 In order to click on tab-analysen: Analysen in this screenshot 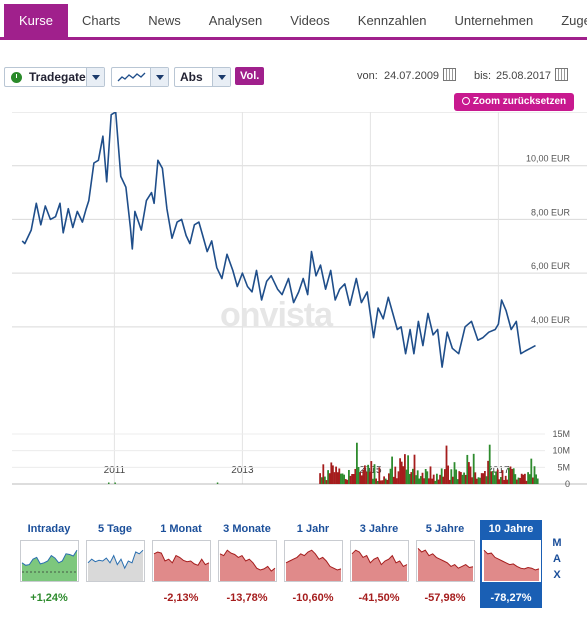, I will do `click(235, 20)`.